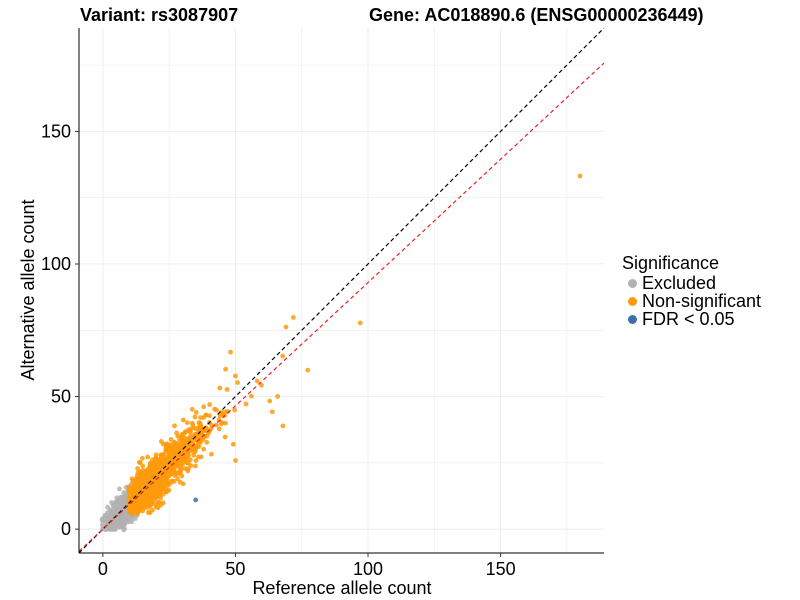 This screenshot has height=600, width=800. I want to click on legend-item-excluded: Excluded, so click(691, 283).